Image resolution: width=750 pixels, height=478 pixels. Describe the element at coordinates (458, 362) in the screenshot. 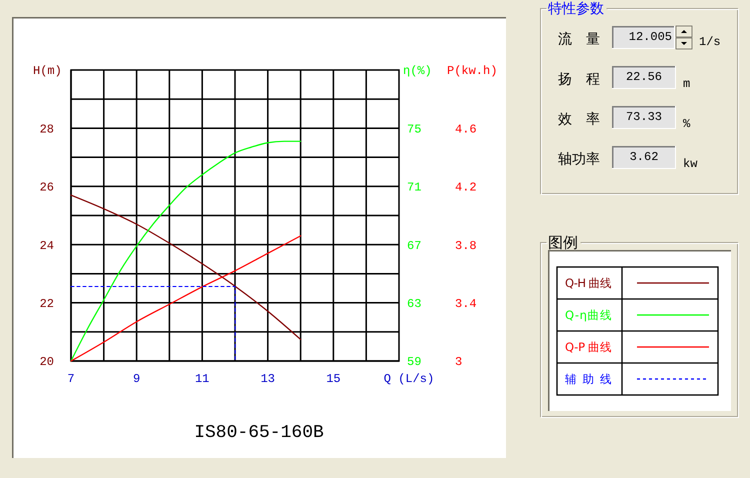

I see `y3-tick-label: 3` at that location.